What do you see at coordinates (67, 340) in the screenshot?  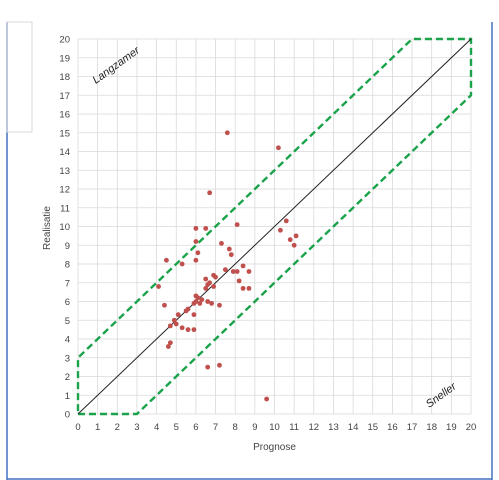 I see `y-tick-label: 4` at bounding box center [67, 340].